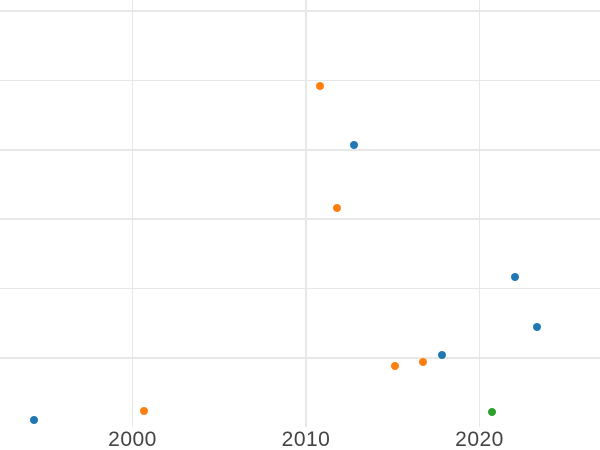  I want to click on x-tick-label: 2000, so click(132, 439).